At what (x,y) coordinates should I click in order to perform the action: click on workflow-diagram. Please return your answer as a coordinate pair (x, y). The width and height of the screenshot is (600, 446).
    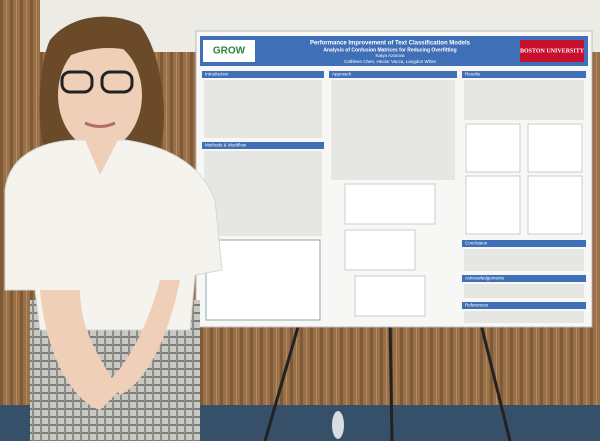
    Looking at the image, I should click on (263, 280).